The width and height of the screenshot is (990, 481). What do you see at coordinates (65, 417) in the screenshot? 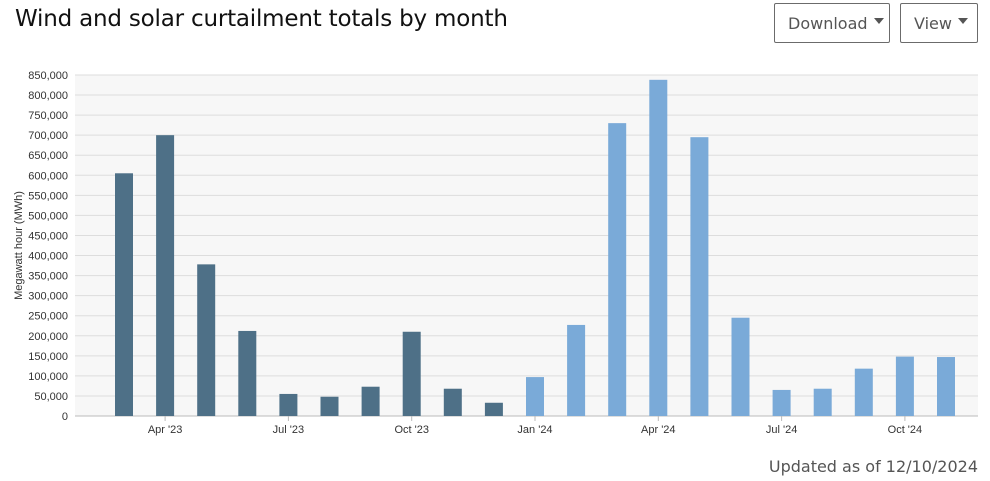
I see `y-tick-label: 0` at bounding box center [65, 417].